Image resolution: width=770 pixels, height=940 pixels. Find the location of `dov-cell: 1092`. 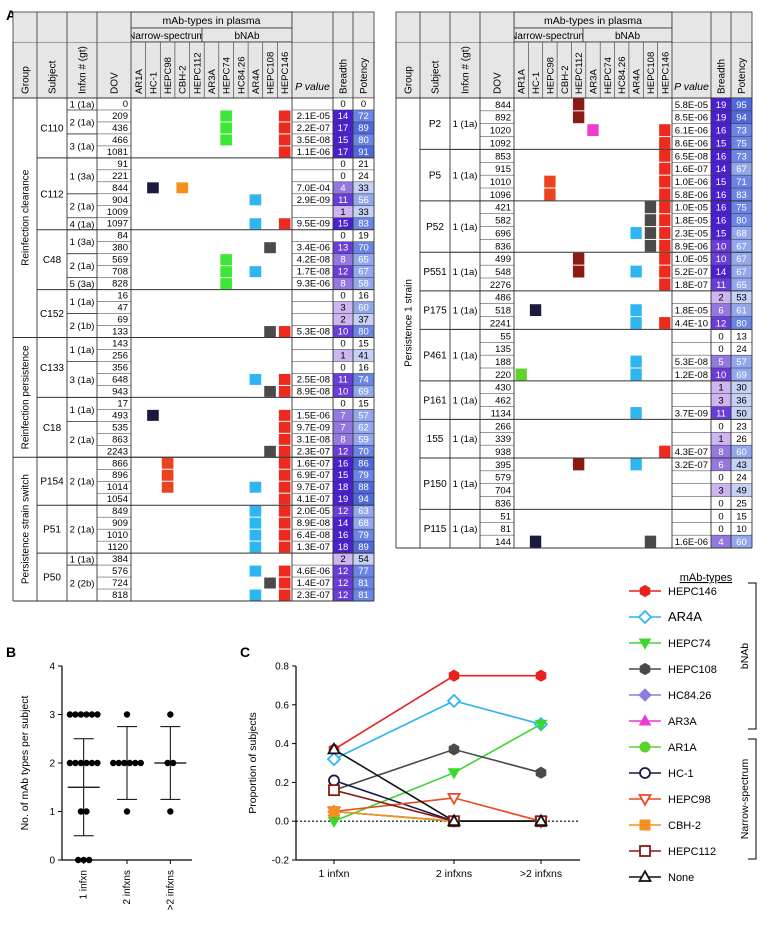

dov-cell: 1092 is located at coordinates (500, 143).